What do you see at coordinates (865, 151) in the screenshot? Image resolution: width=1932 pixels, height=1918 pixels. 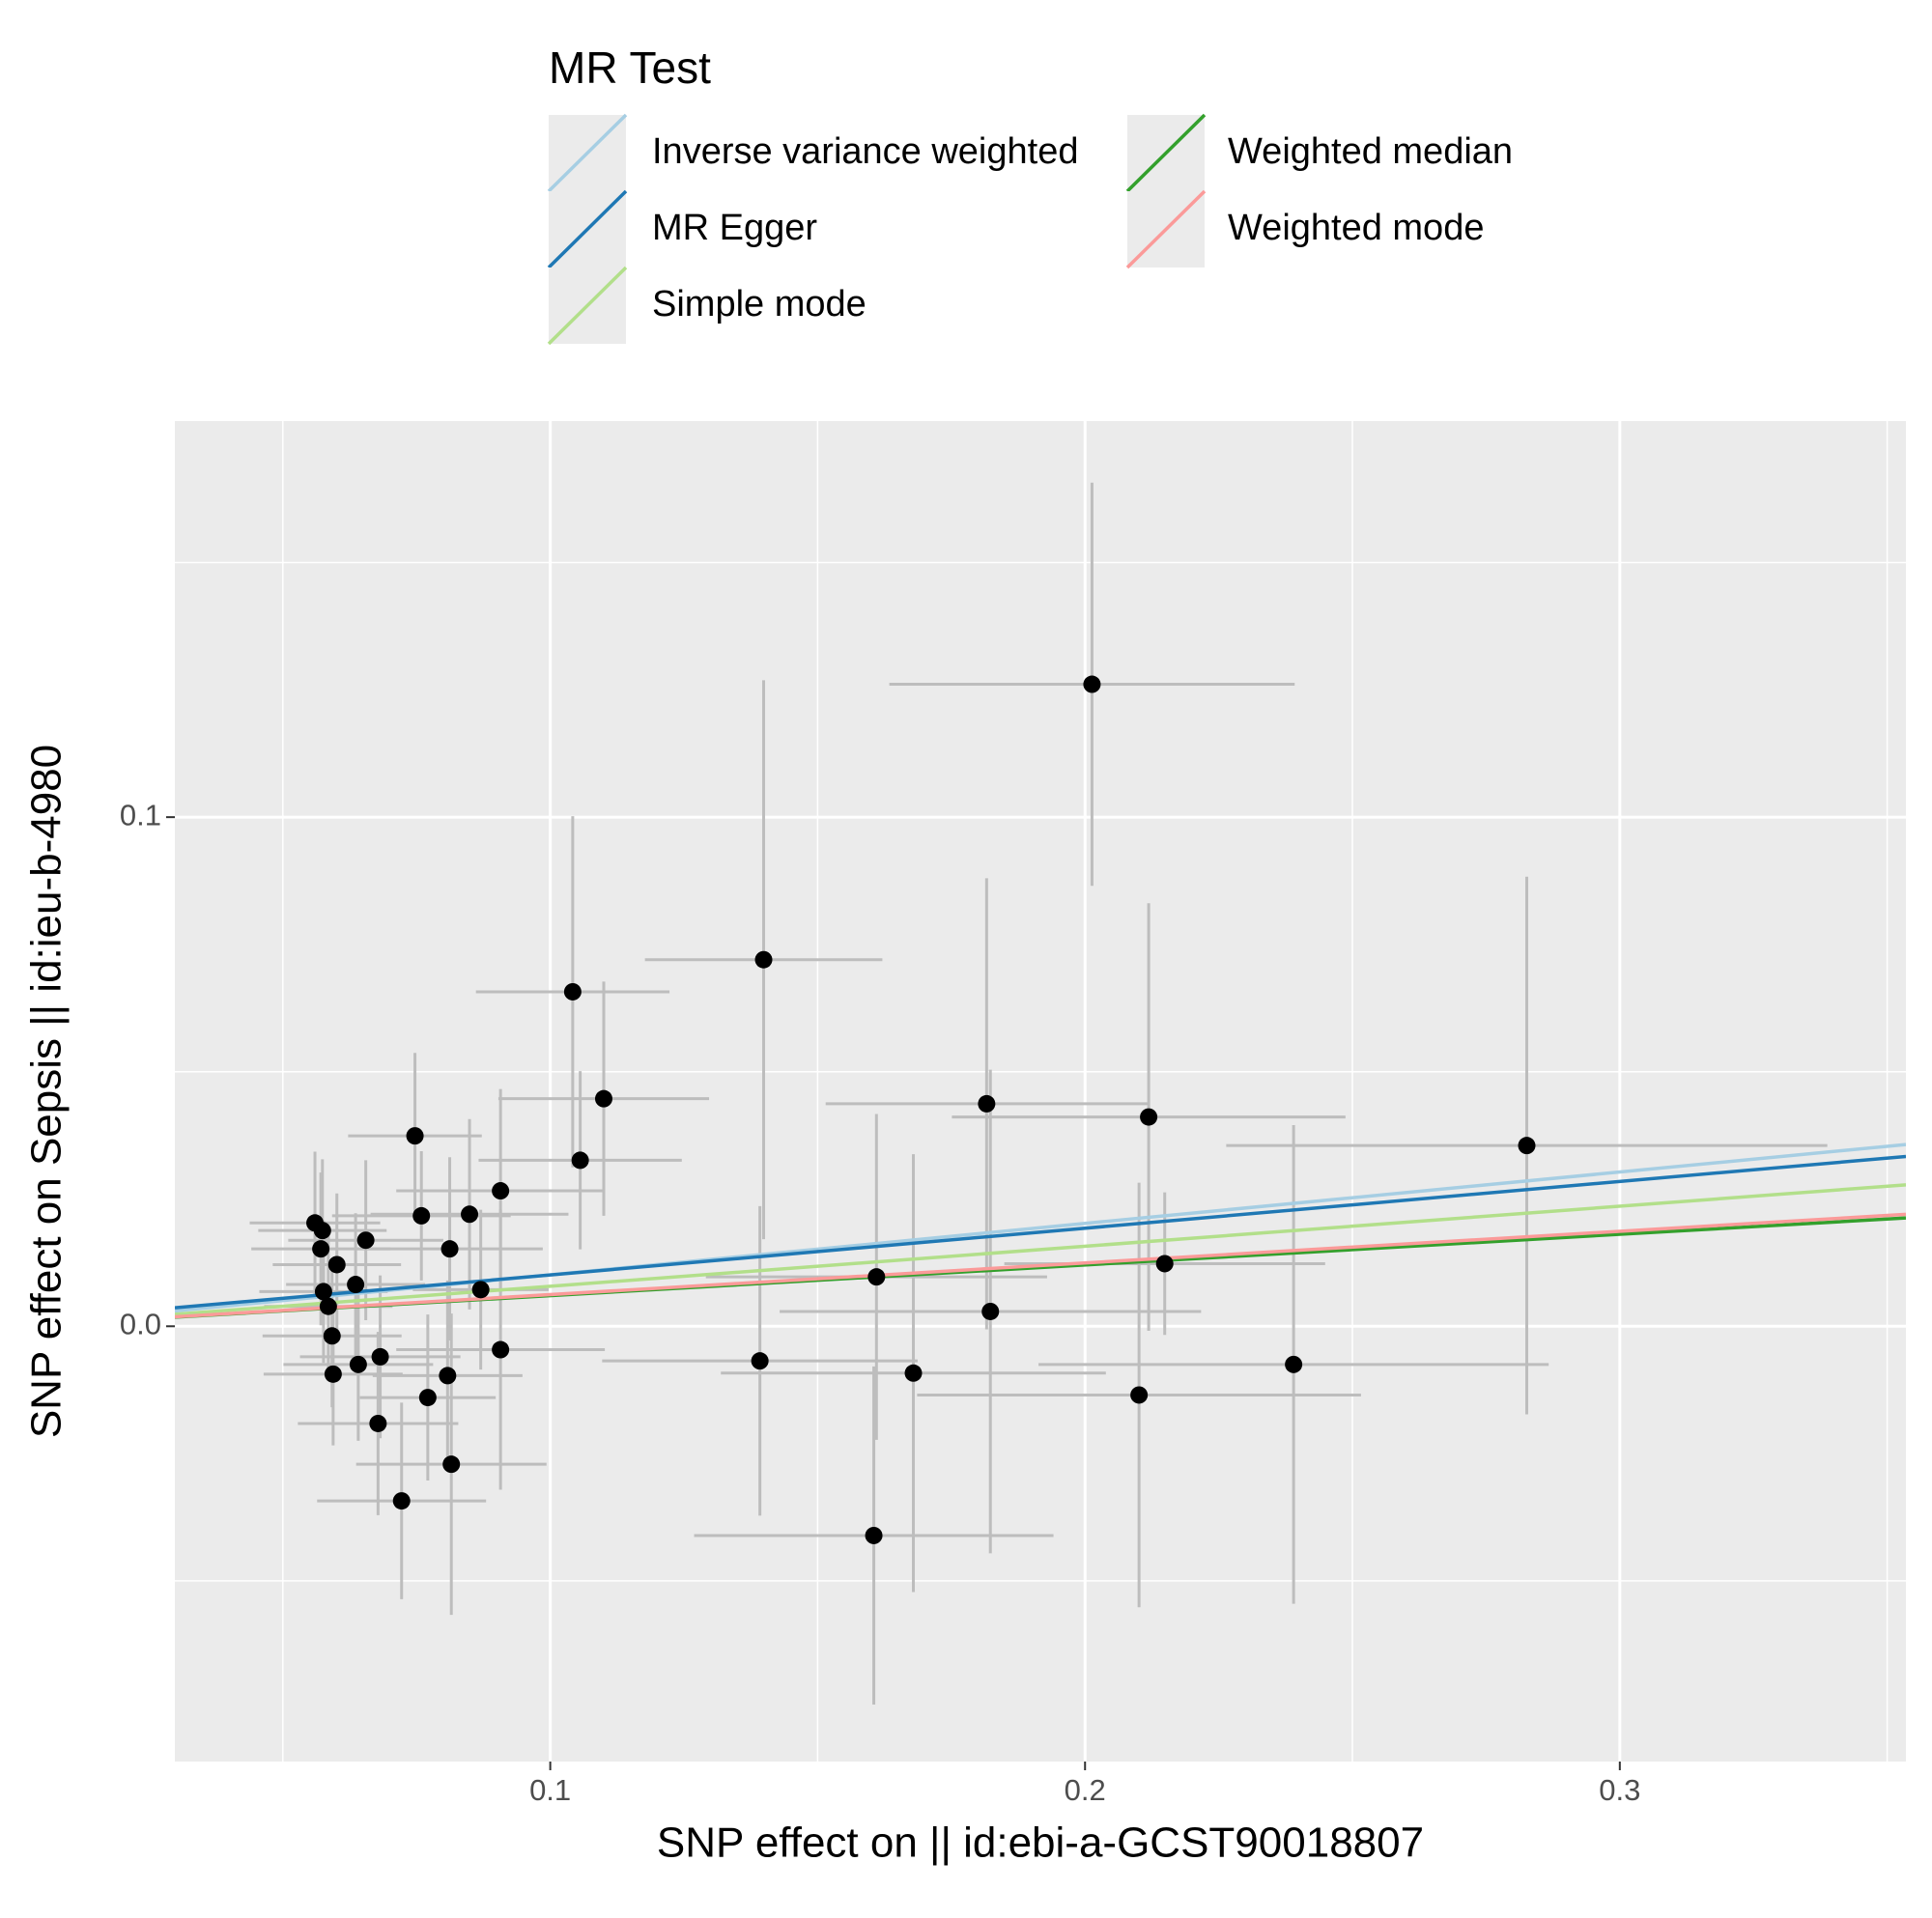 I see `legend-label: Inverse variance weighted` at bounding box center [865, 151].